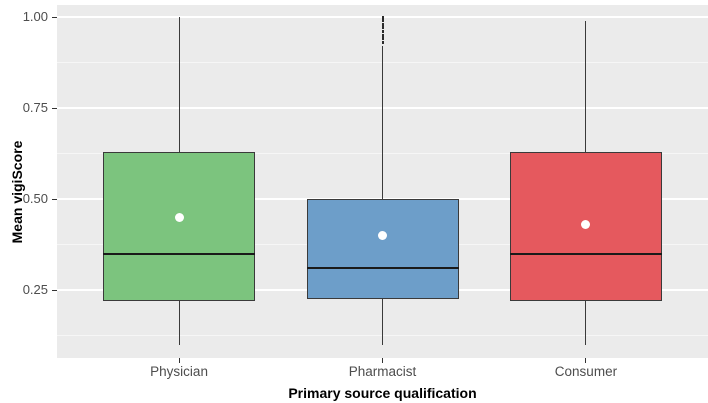 The width and height of the screenshot is (708, 403). Describe the element at coordinates (179, 84) in the screenshot. I see `whisker-upper-physician` at that location.